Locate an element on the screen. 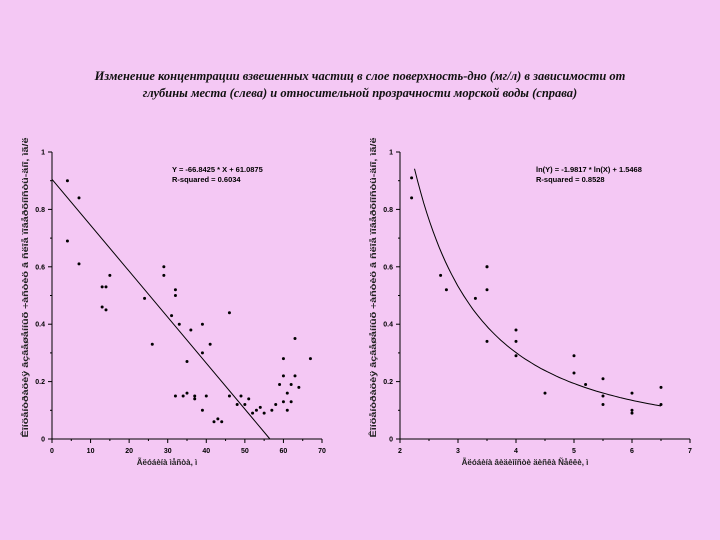  x-tick-label: 4 is located at coordinates (516, 451).